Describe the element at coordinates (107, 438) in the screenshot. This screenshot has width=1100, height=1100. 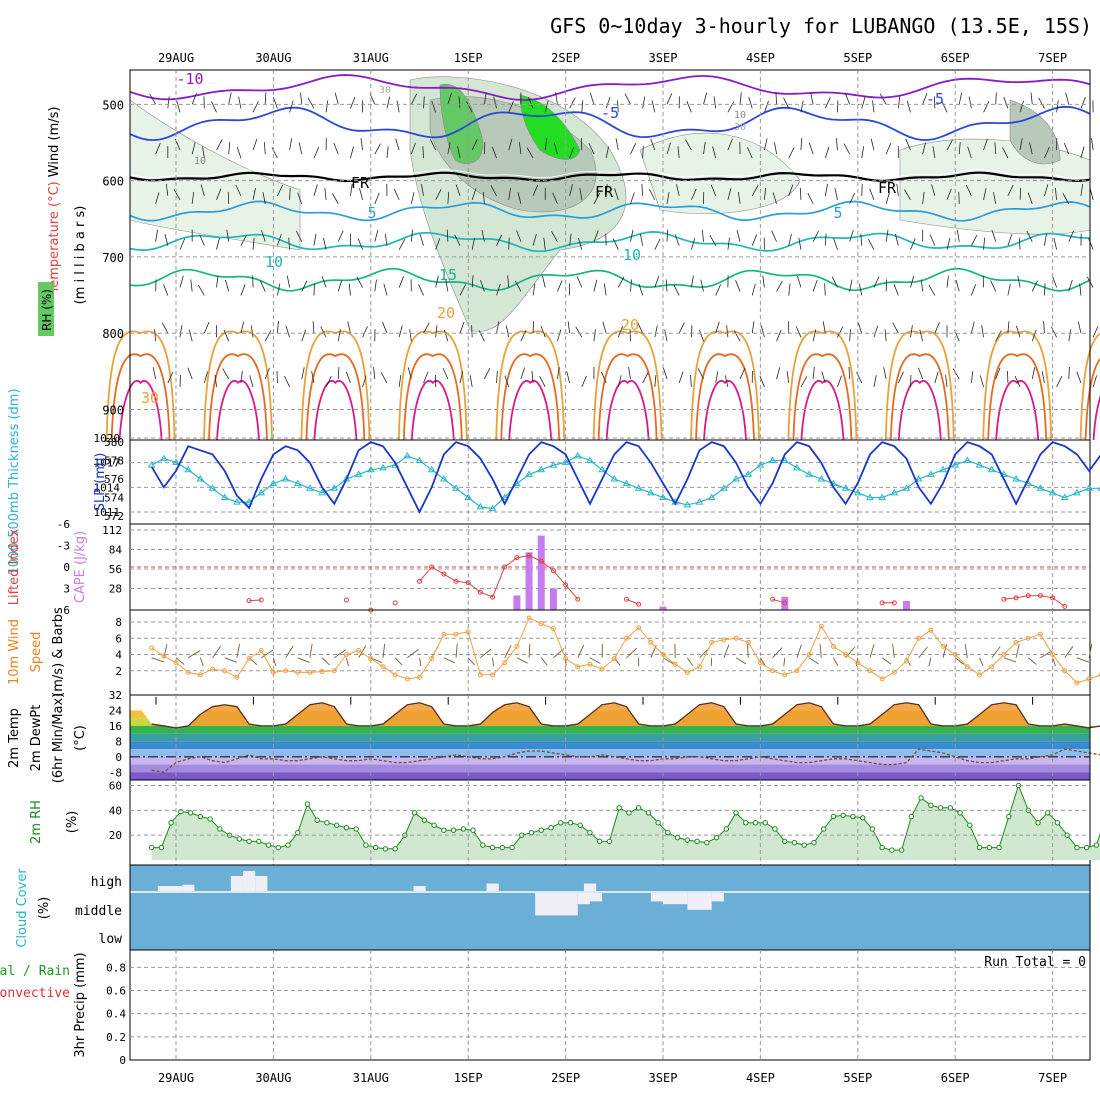
I see `slp-tick: 1020` at that location.